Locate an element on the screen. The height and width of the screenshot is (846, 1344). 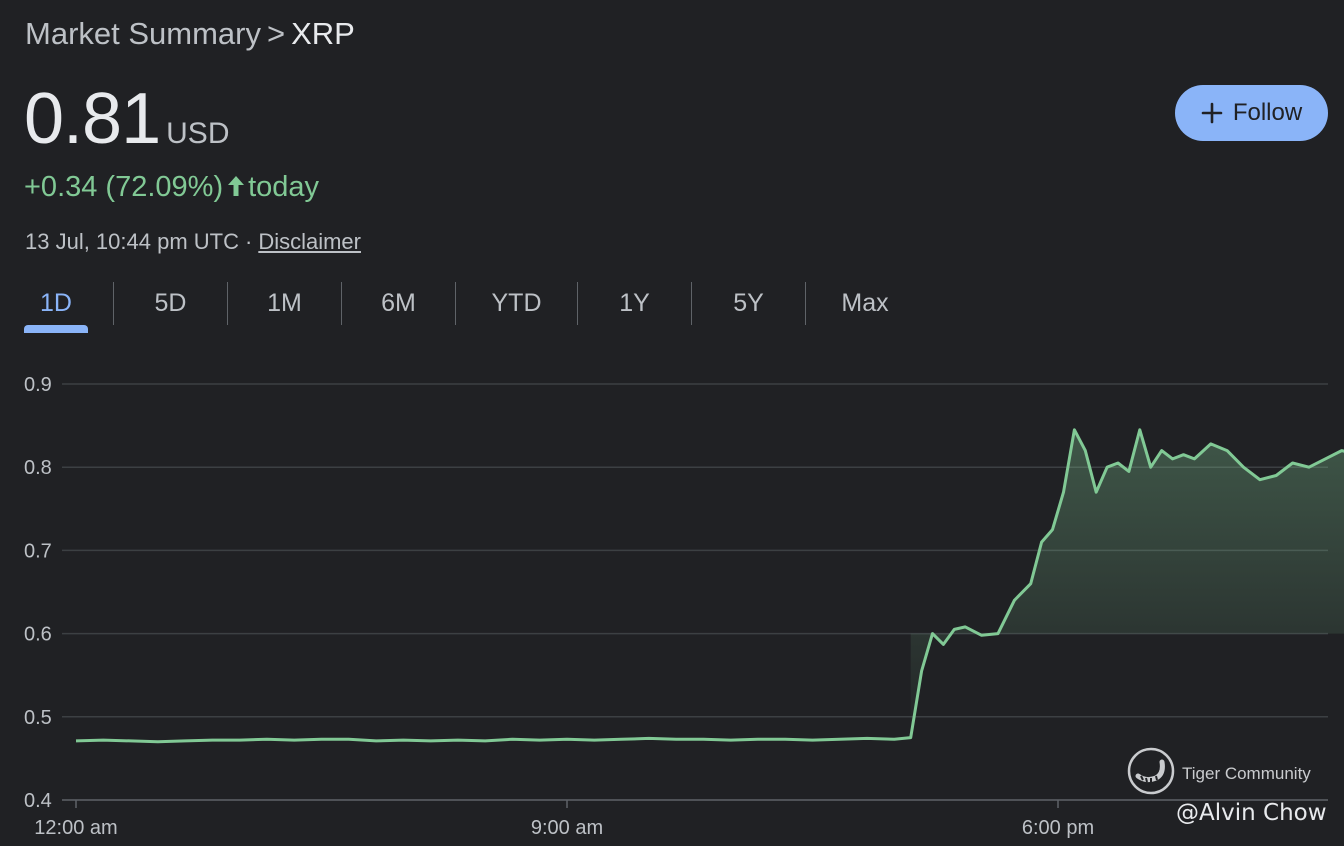
price-row: 0.81 USD is located at coordinates (126, 119).